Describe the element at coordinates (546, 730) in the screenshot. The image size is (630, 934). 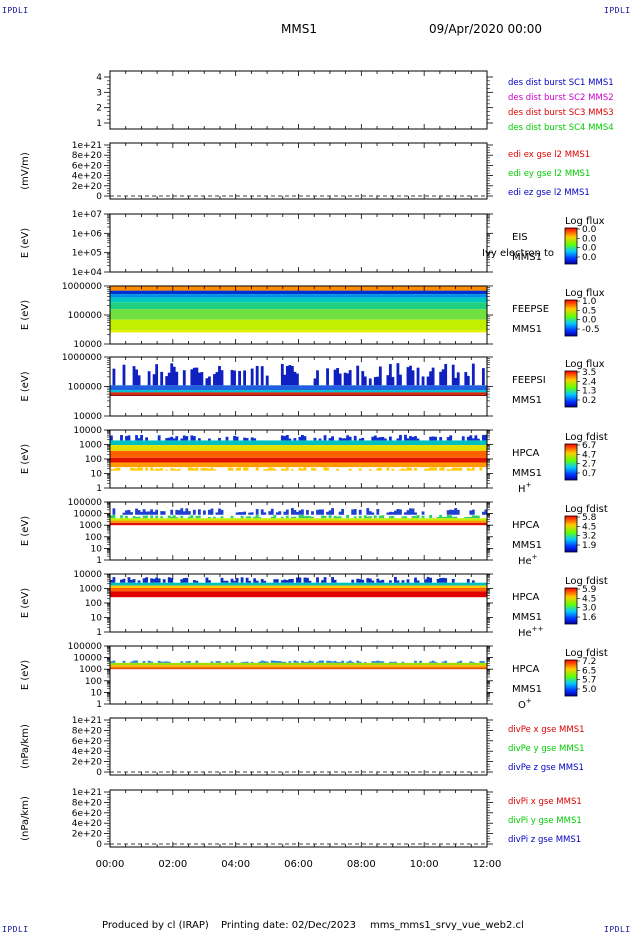
I see `legend-entry: divPe x gse MMS1` at that location.